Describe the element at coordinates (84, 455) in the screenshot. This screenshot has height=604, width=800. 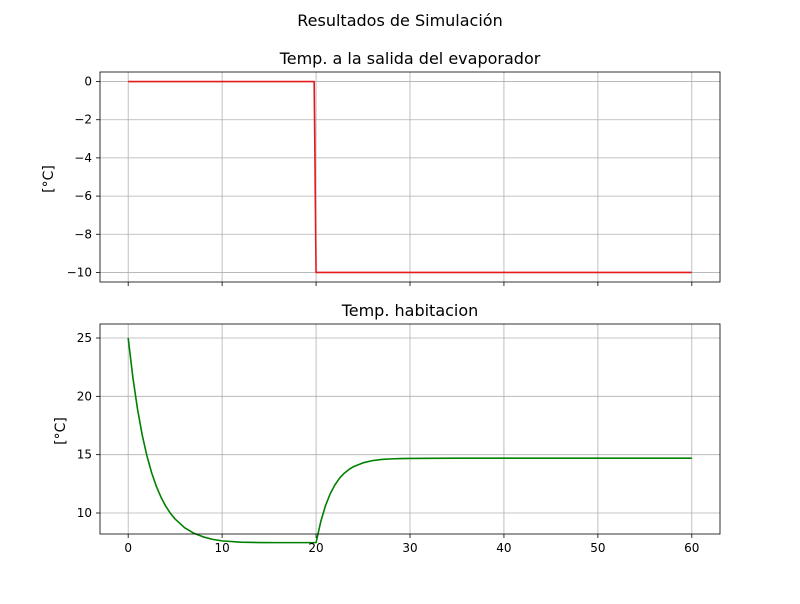
I see `y-tick-label: 15` at that location.